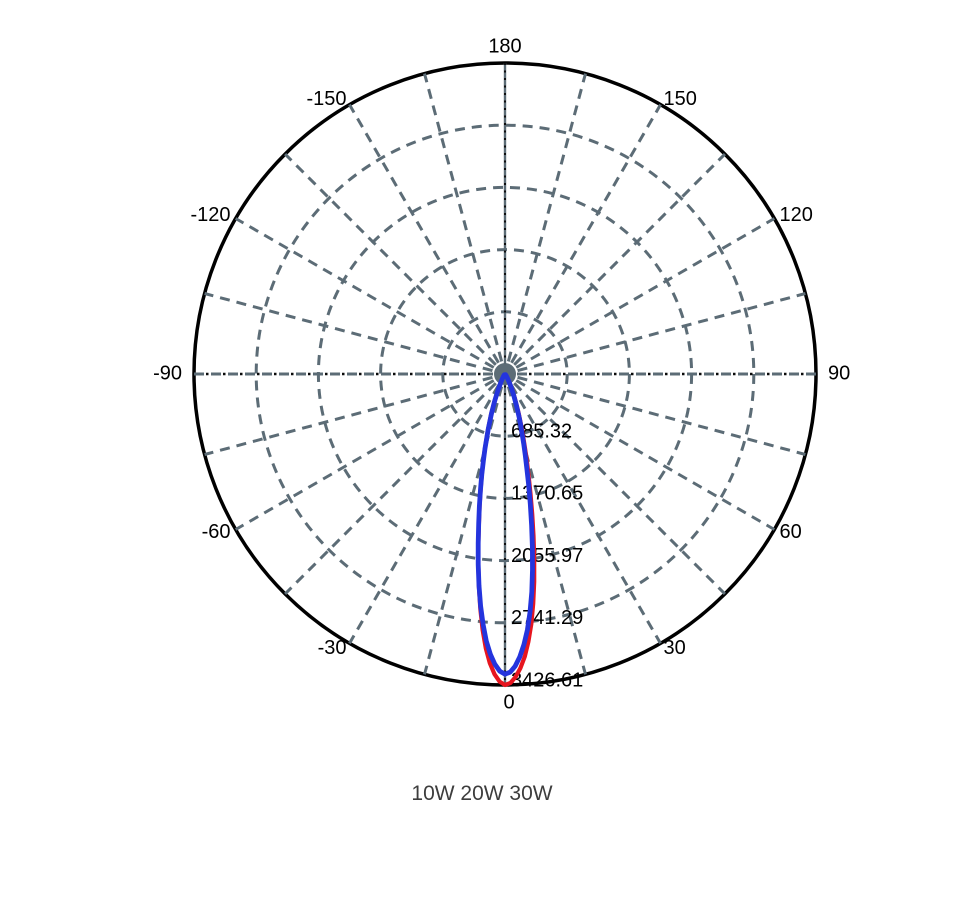 This screenshot has width=955, height=902. I want to click on angle-tick-label: 150, so click(680, 99).